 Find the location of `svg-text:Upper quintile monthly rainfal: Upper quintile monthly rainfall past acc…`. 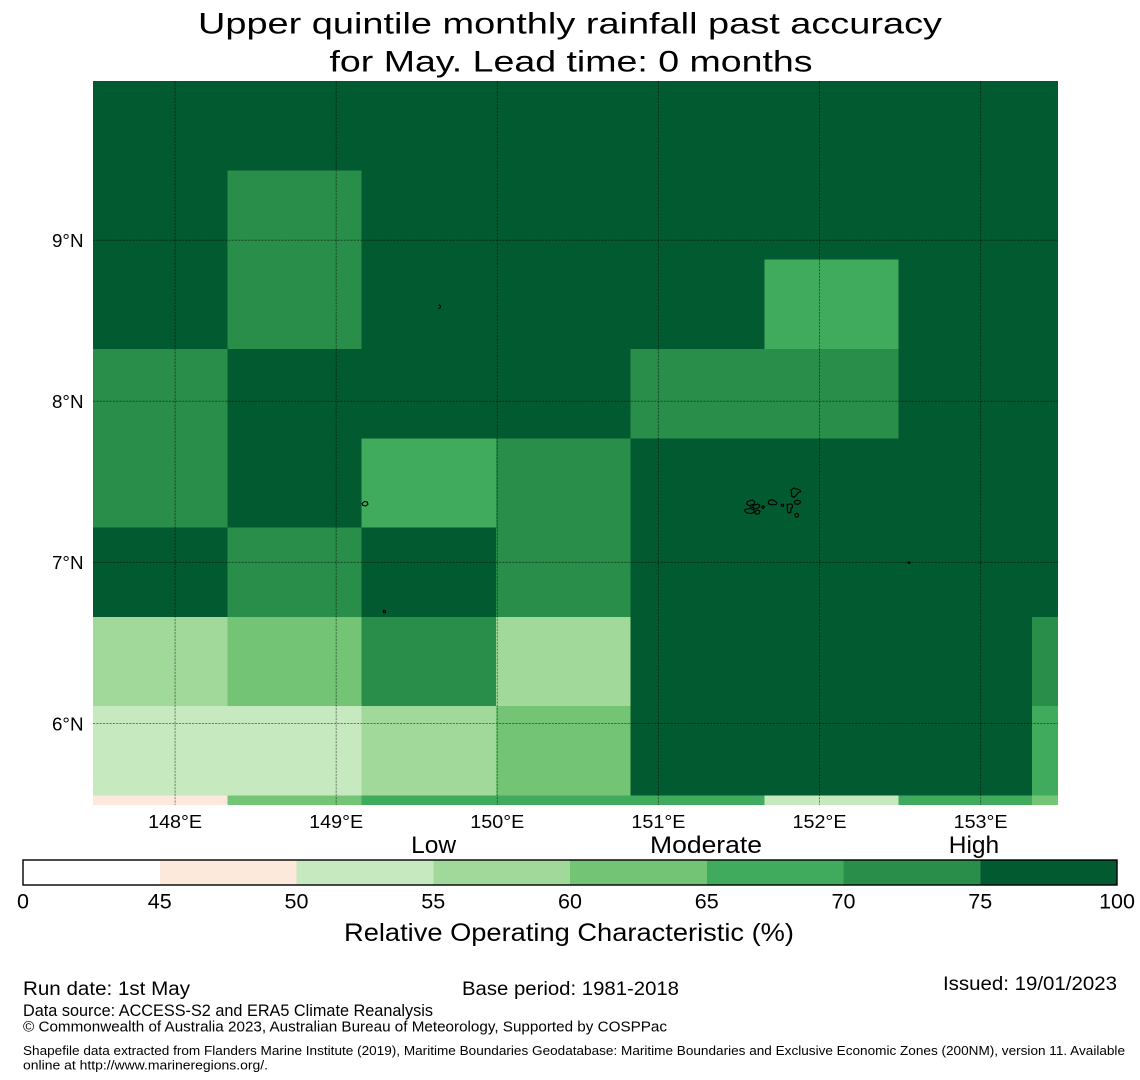

svg-text:Upper quintile monthly rainfal: Upper quintile monthly rainfall past acc… is located at coordinates (570, 24).